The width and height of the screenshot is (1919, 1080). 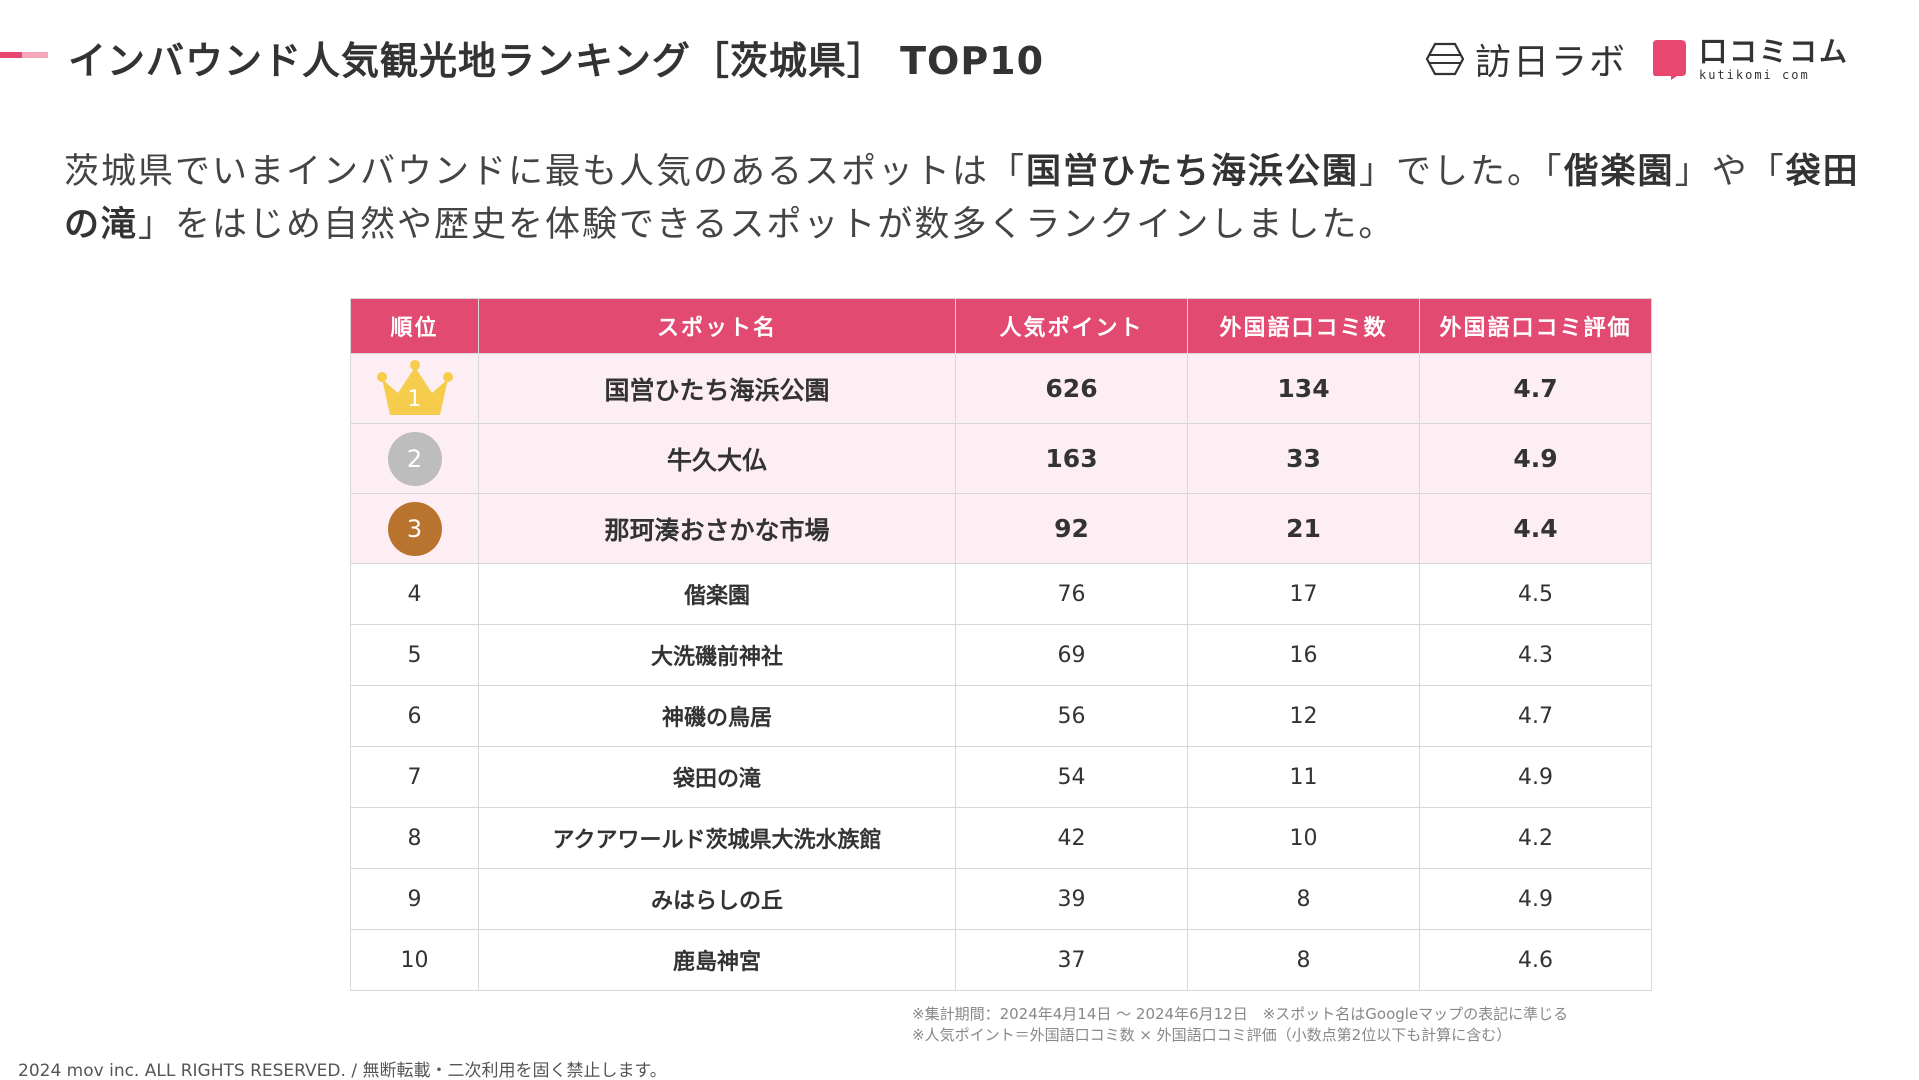 I want to click on review-count-cell: 10, so click(x=1303, y=838).